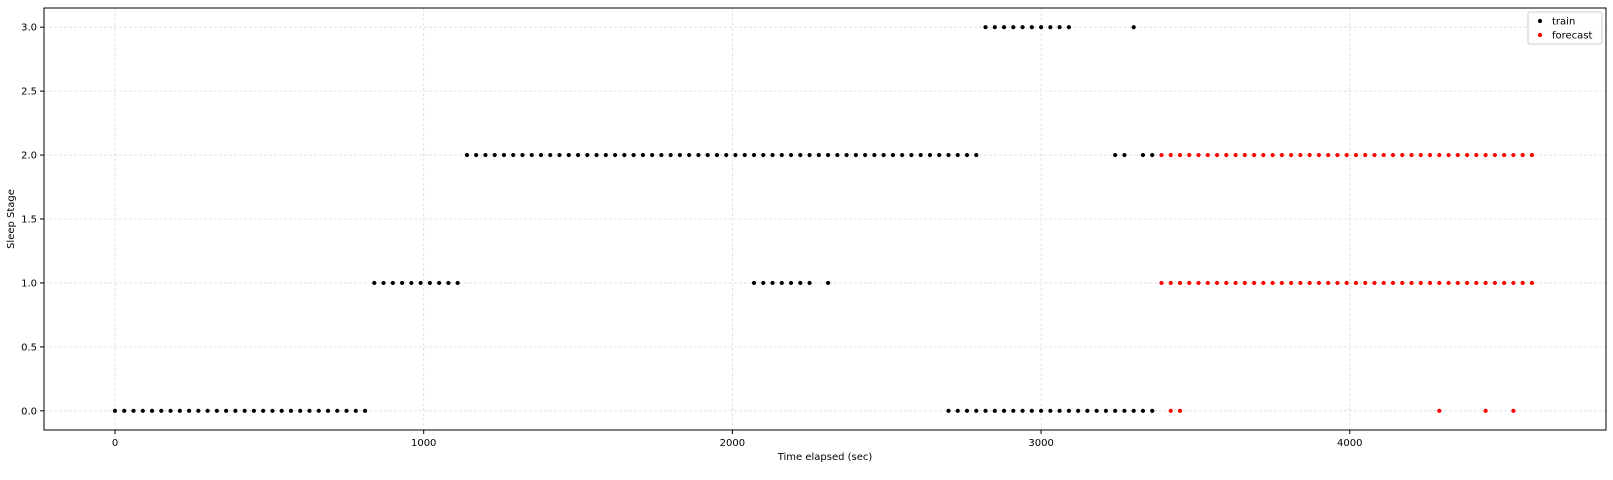 The image size is (1613, 480). Describe the element at coordinates (1540, 35) in the screenshot. I see `legend-marker-forecast` at that location.